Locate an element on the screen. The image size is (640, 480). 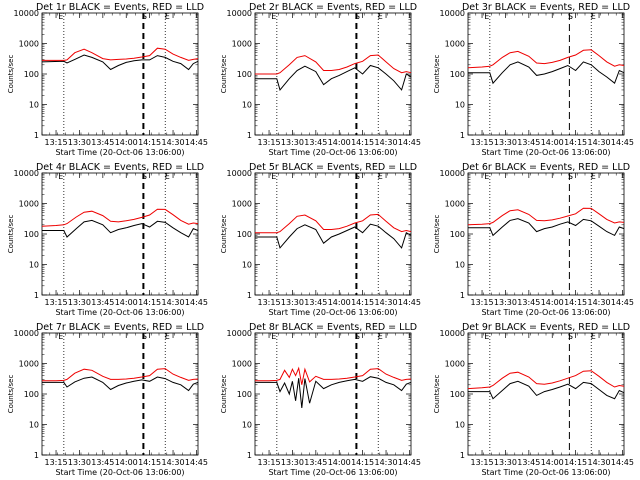
panel-title: Det 9r BLACK = Events, RED = LLD is located at coordinates (546, 327).